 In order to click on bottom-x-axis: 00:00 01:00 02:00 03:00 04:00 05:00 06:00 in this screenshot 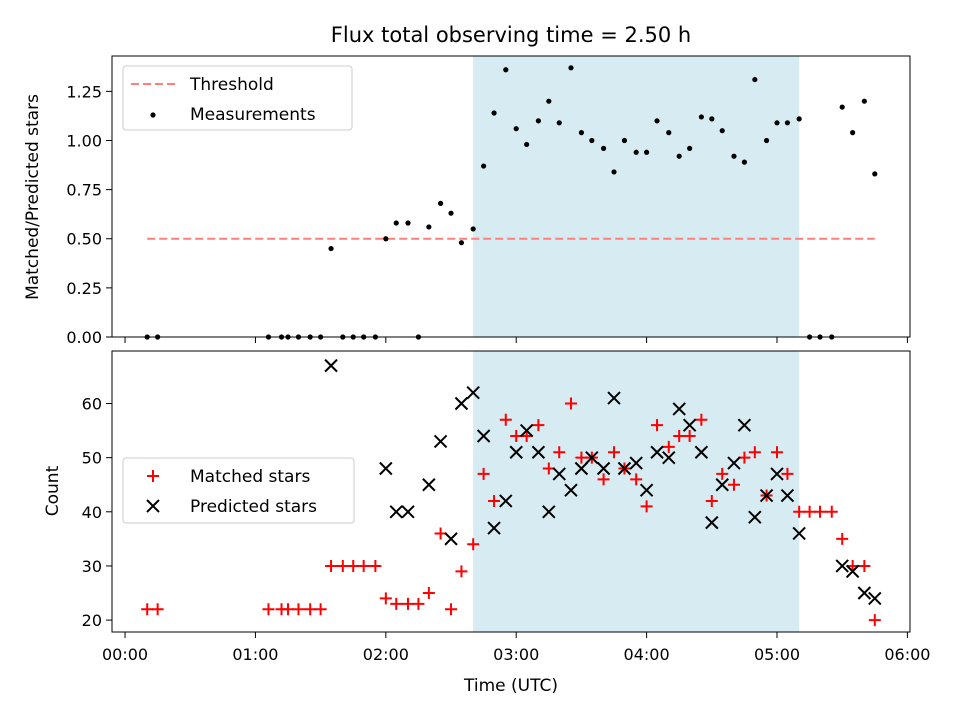, I will do `click(516, 648)`.